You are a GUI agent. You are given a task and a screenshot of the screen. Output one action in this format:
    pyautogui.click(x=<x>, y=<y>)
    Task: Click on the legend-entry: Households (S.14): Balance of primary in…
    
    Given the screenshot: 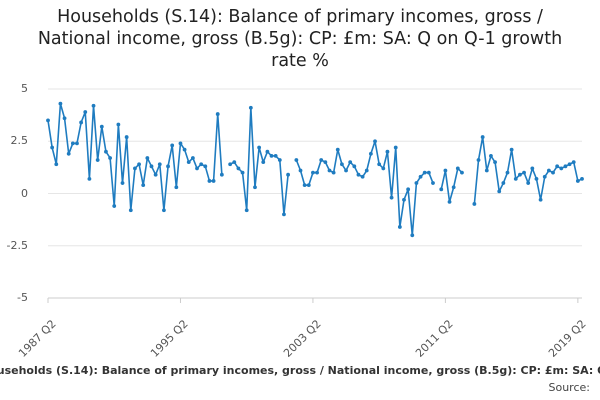 What is the action you would take?
    pyautogui.click(x=300, y=370)
    